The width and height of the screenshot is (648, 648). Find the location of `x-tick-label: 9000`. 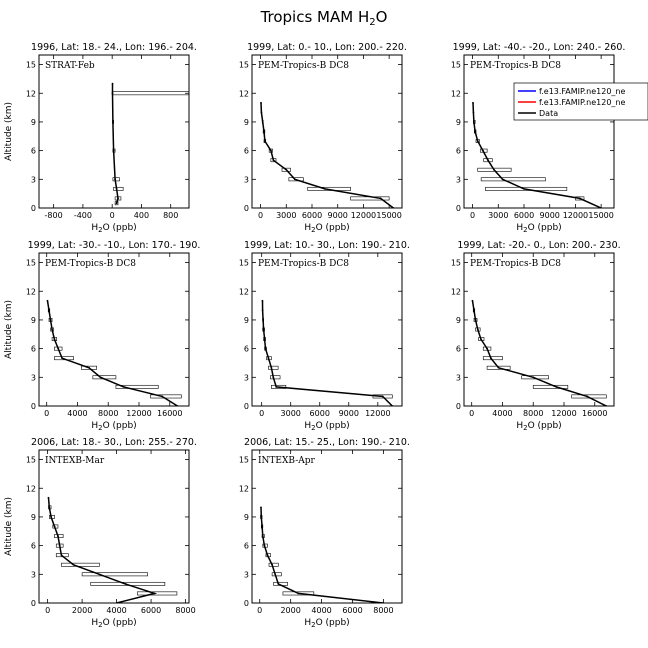

x-tick-label: 9000 is located at coordinates (338, 215).